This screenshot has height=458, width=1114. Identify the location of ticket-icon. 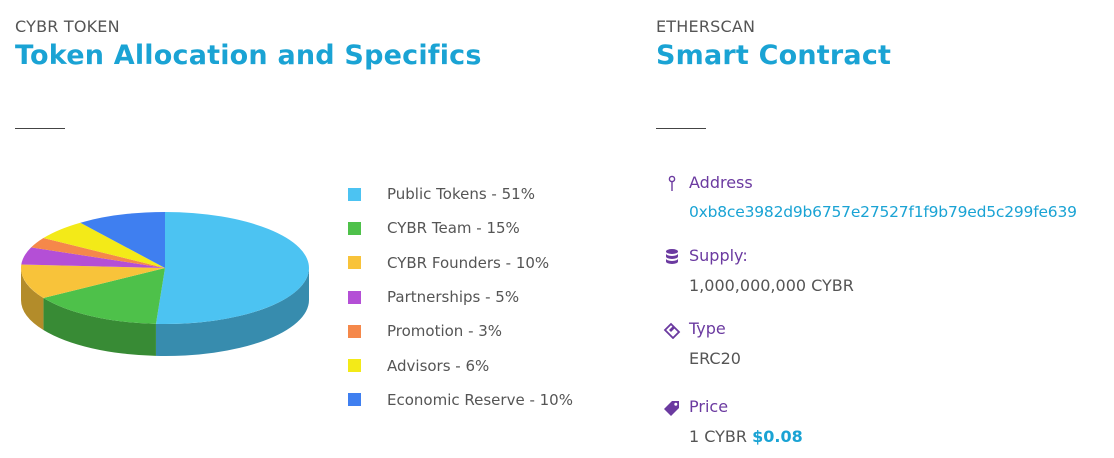
(672, 330).